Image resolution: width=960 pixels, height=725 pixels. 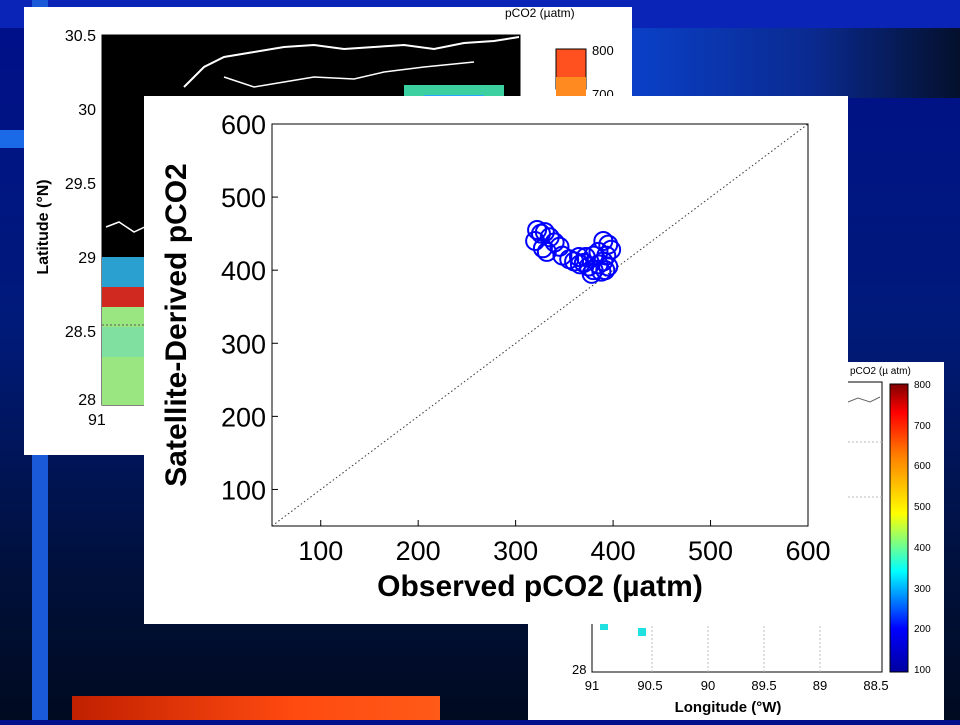 I want to click on map-back-ytick: 28, so click(x=87, y=400).